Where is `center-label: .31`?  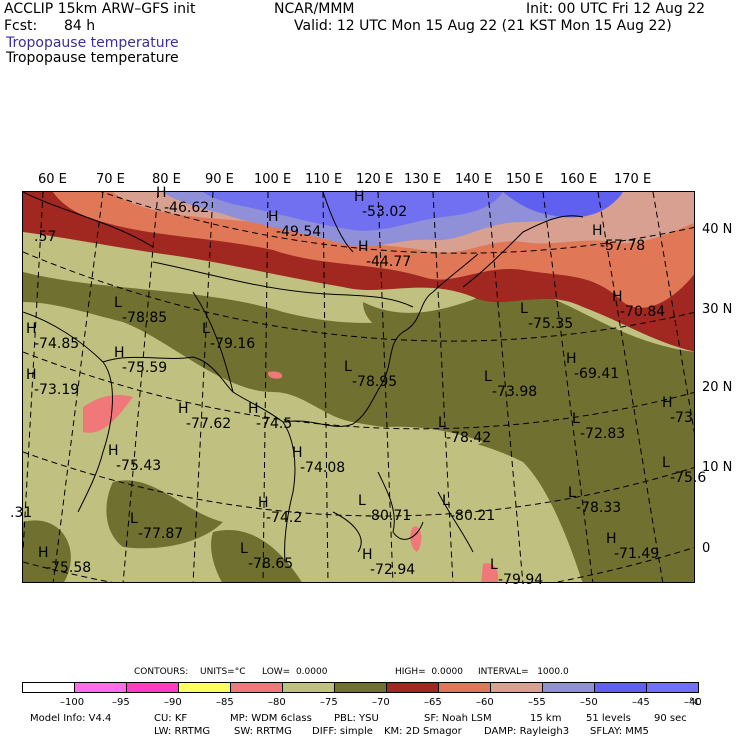 center-label: .31 is located at coordinates (16, 513).